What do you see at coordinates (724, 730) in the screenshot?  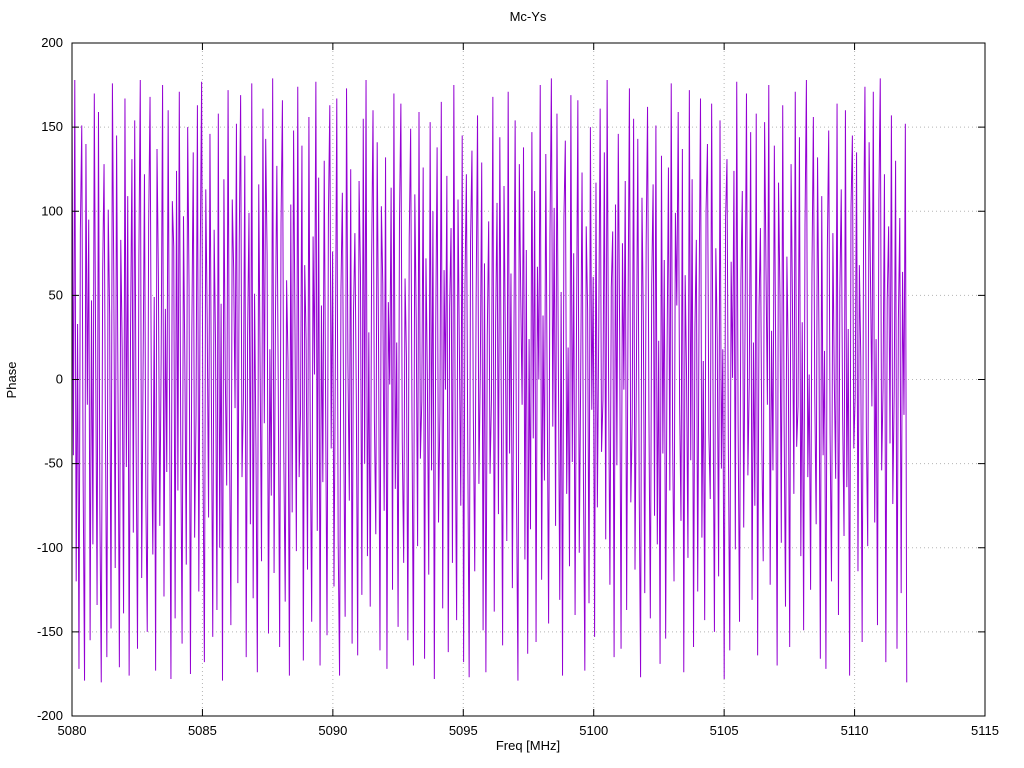 I see `x-tick-label: 5105` at bounding box center [724, 730].